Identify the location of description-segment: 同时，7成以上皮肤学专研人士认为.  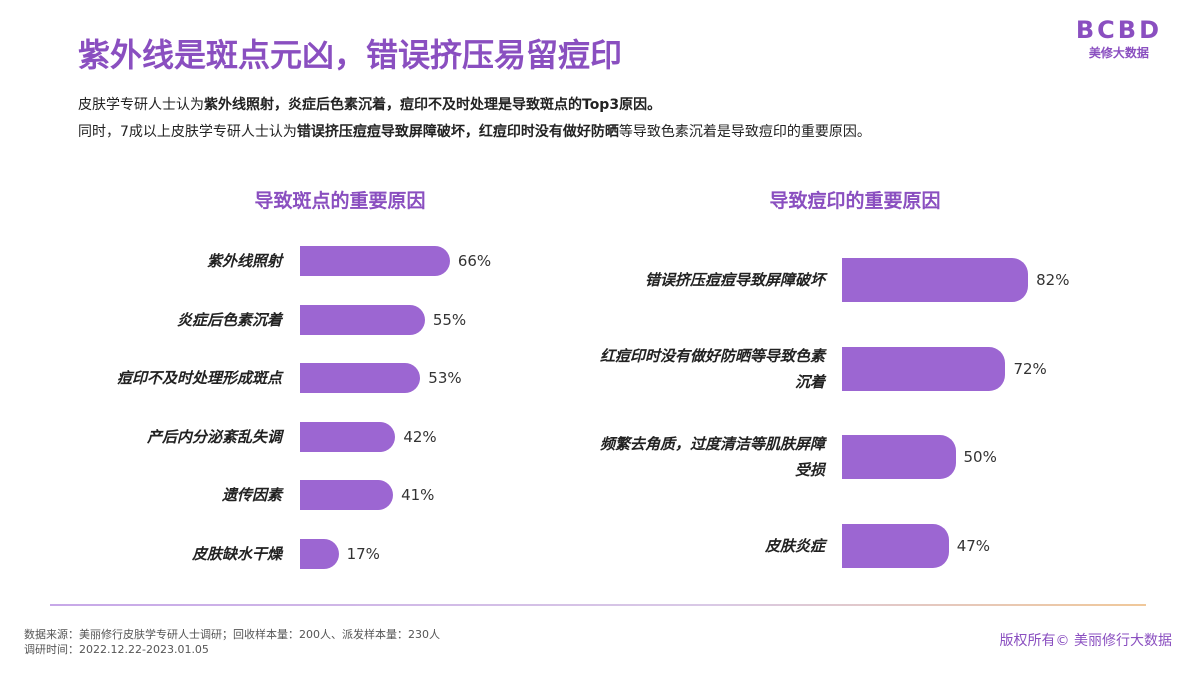
(187, 132).